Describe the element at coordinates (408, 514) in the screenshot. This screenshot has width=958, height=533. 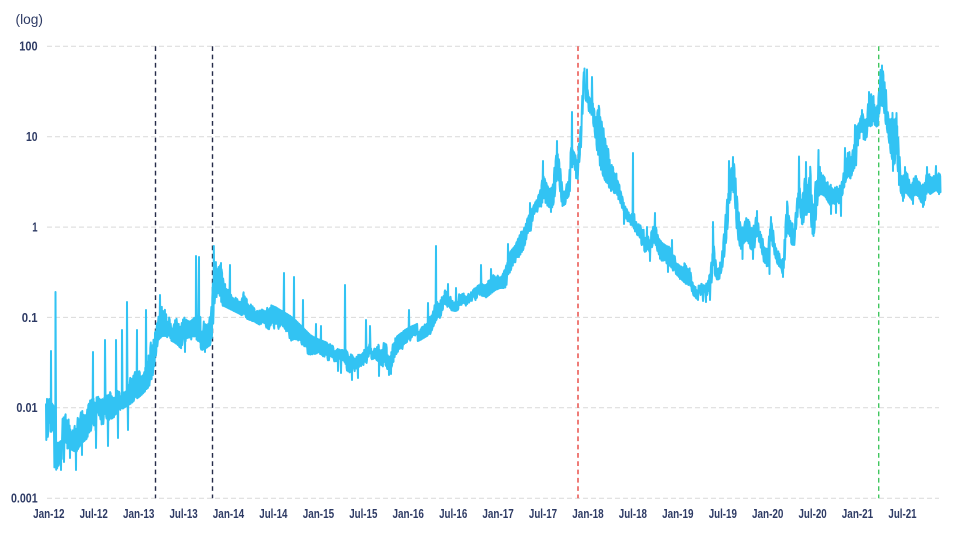
I see `svg-text: Jan-16` at that location.